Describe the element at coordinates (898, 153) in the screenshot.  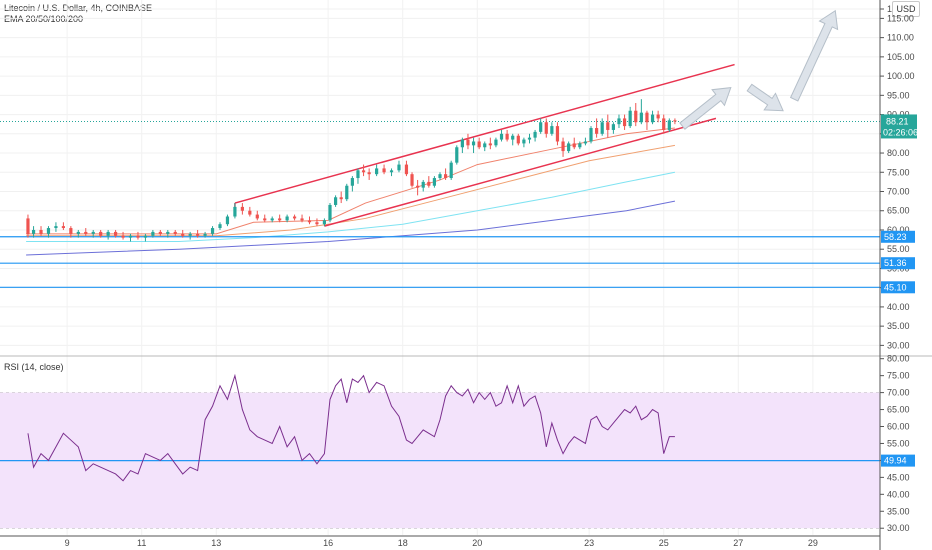
I see `price-tick-label: 80.00` at that location.